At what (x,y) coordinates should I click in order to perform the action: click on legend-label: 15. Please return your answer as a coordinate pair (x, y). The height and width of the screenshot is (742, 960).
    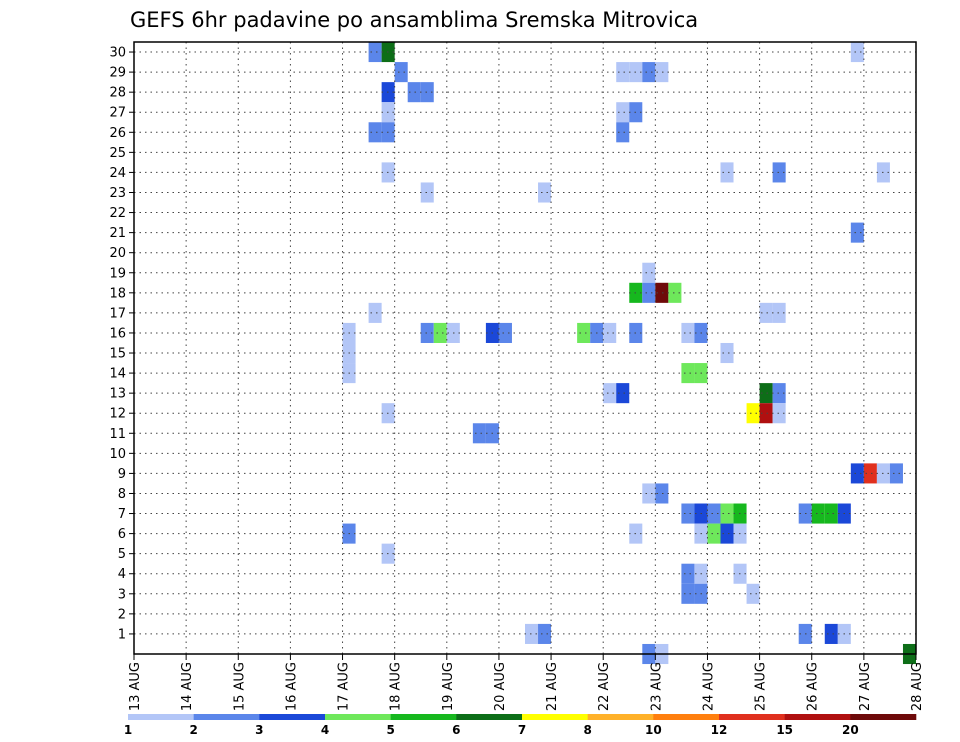
    Looking at the image, I should click on (784, 730).